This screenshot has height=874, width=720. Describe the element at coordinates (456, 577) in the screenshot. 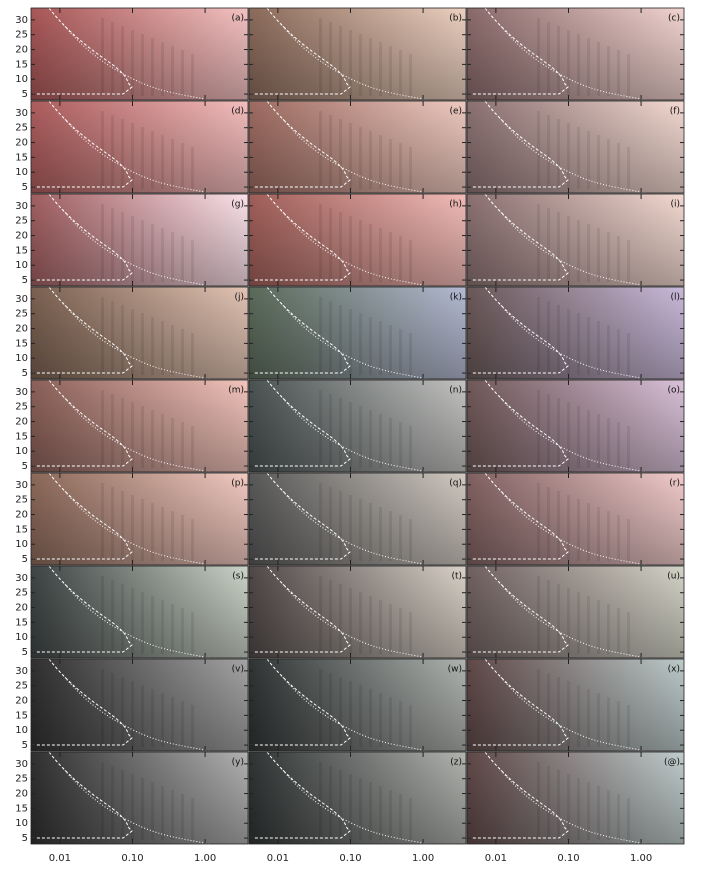

I see `panel-label: (t)` at that location.